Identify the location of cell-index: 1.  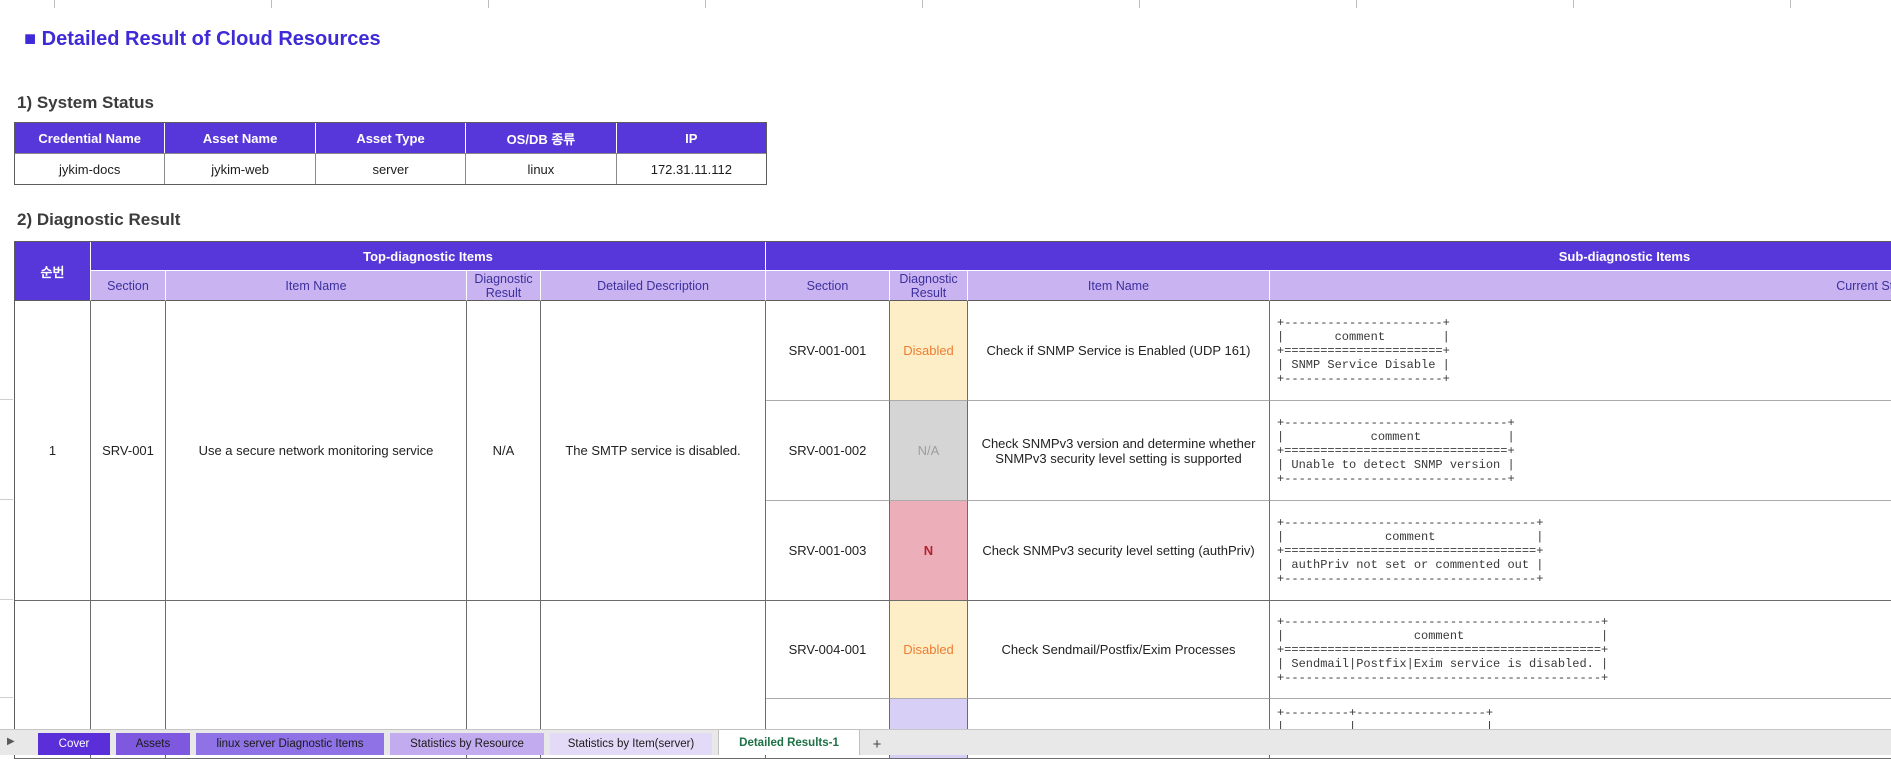
(53, 451).